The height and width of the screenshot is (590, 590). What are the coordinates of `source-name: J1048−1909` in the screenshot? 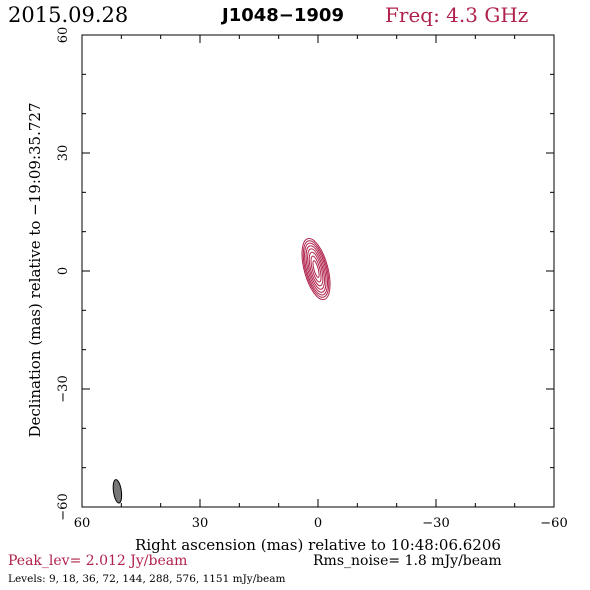 It's located at (283, 15).